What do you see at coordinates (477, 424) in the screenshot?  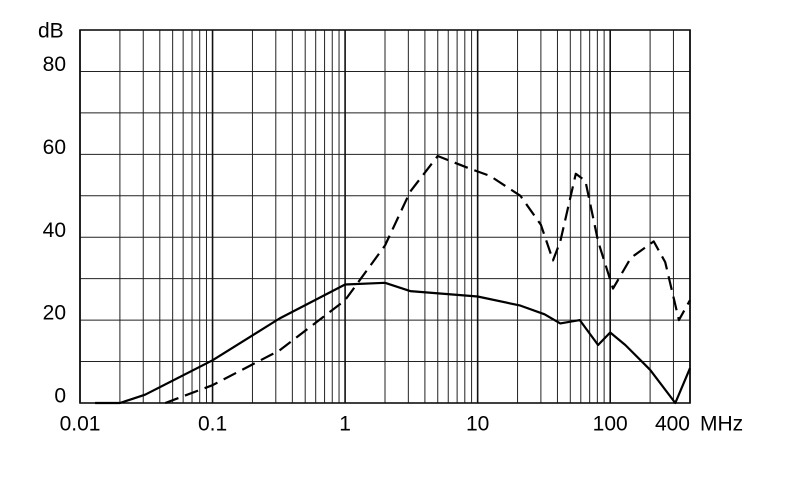 I see `x-tick-label: 10` at bounding box center [477, 424].